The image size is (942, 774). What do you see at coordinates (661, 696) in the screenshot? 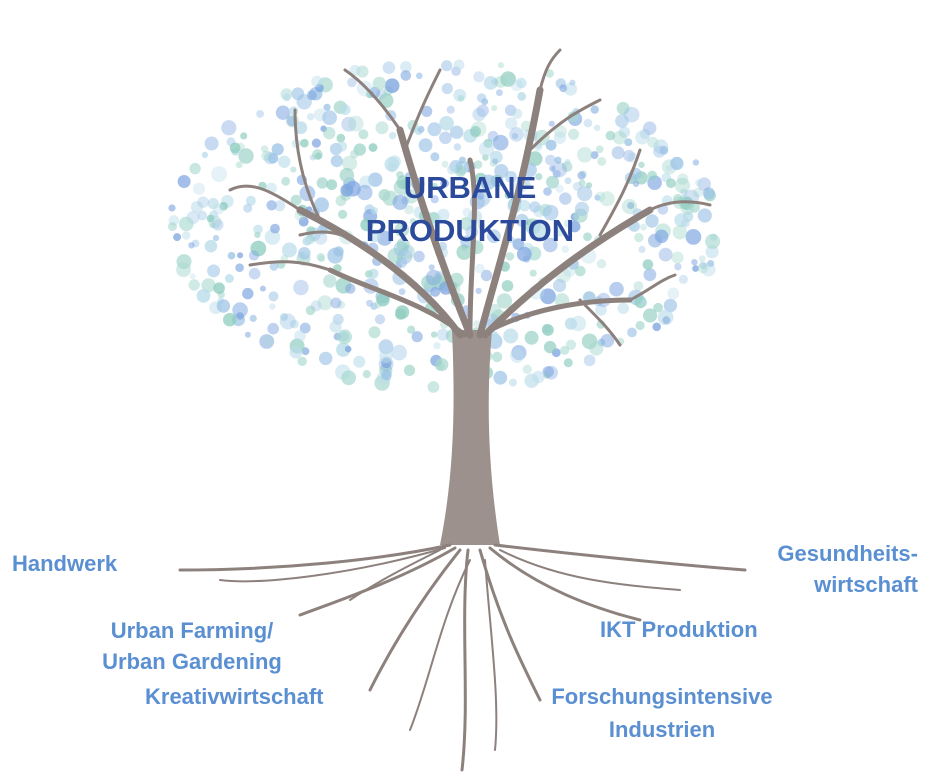
I see `label: Forschungsintensive` at bounding box center [661, 696].